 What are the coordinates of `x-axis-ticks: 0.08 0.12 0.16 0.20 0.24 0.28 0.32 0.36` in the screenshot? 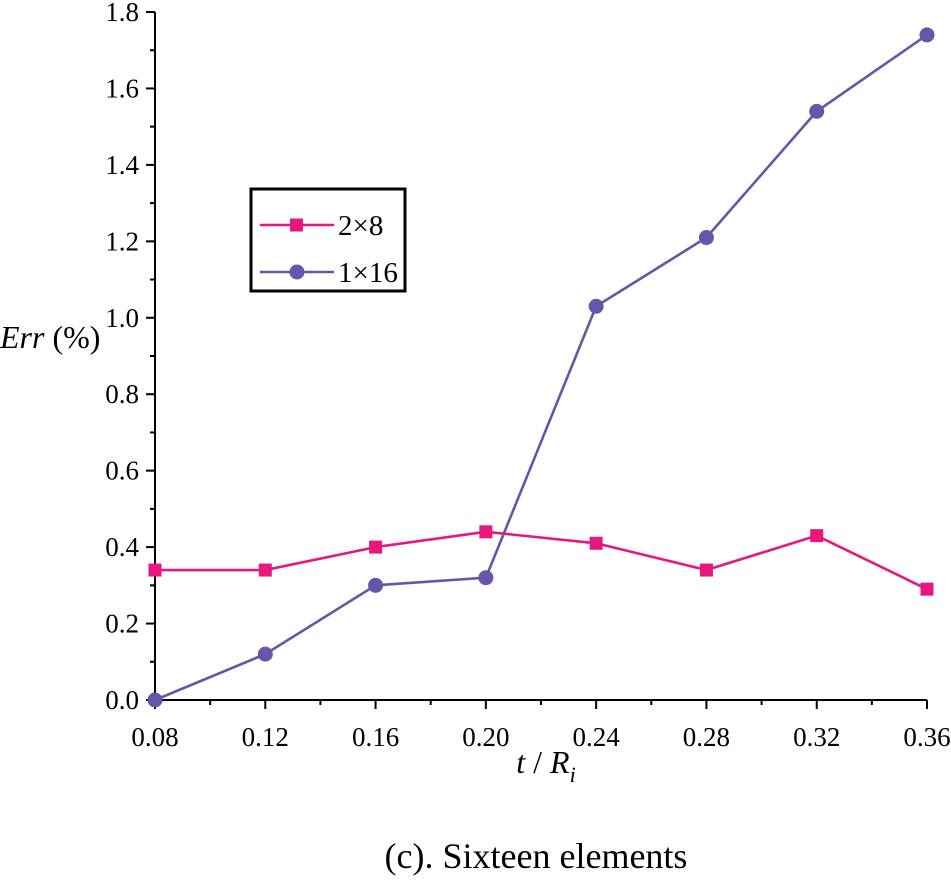 It's located at (541, 726).